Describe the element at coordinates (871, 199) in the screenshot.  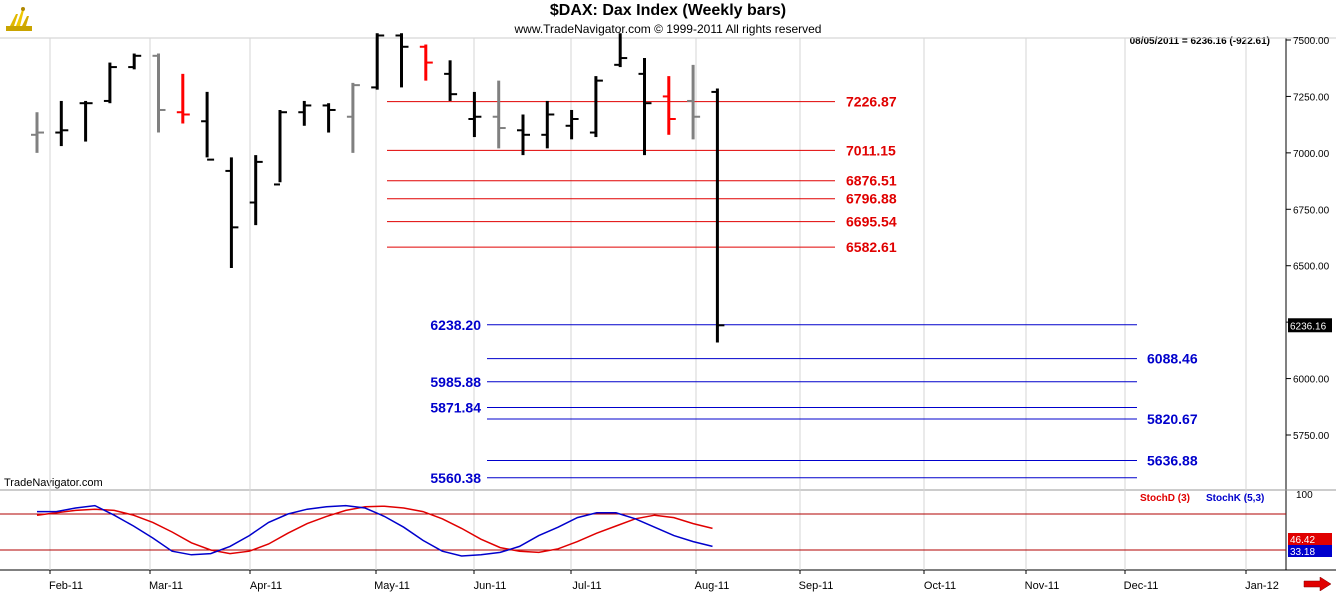
I see `resistance-label: 6796.88` at that location.